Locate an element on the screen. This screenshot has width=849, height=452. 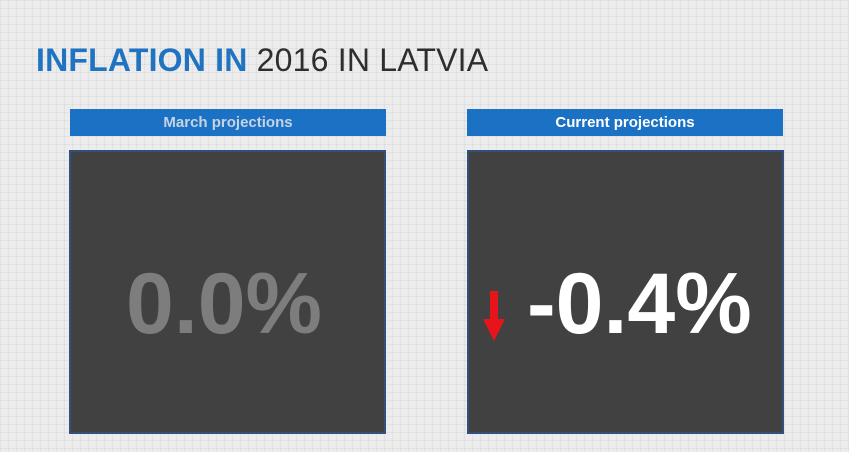
march-projections-header: March projections is located at coordinates (228, 122).